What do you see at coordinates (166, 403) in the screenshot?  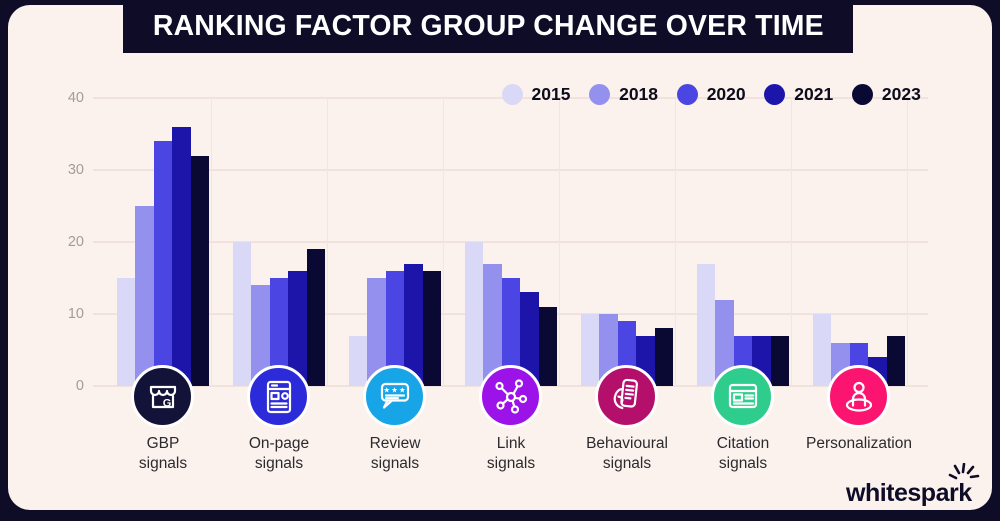 I see `svg-text: G` at bounding box center [166, 403].